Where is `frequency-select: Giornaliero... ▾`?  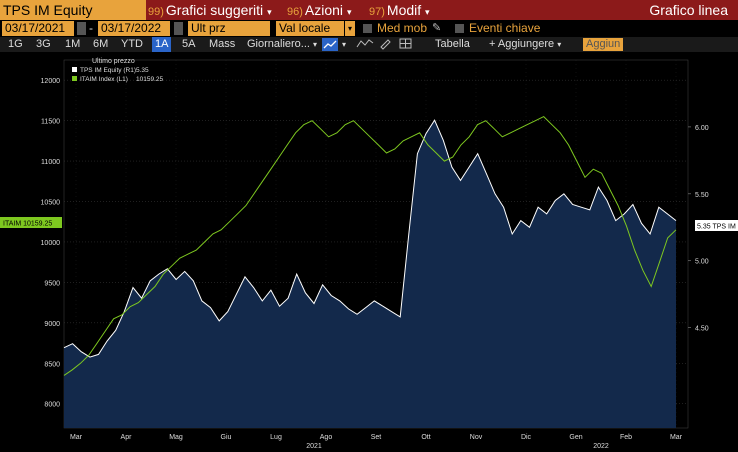 frequency-select: Giornaliero... ▾ is located at coordinates (282, 44).